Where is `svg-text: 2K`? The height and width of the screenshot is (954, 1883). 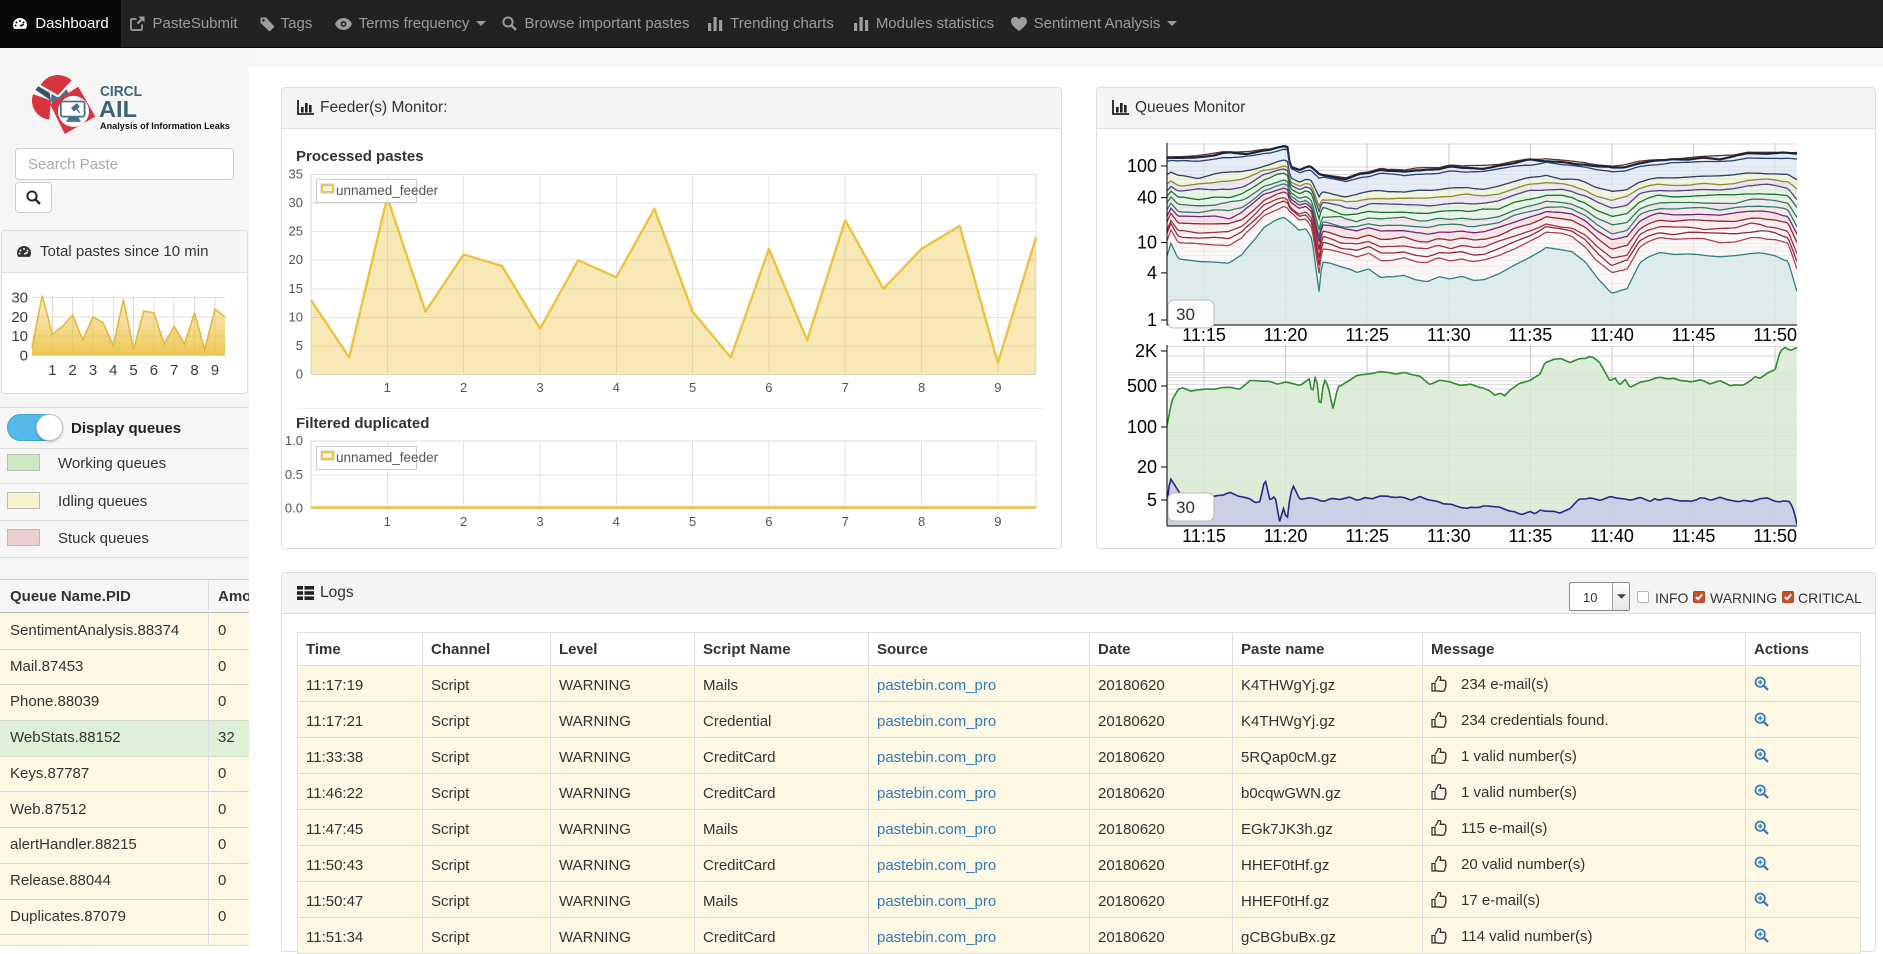
svg-text: 2K is located at coordinates (1146, 351).